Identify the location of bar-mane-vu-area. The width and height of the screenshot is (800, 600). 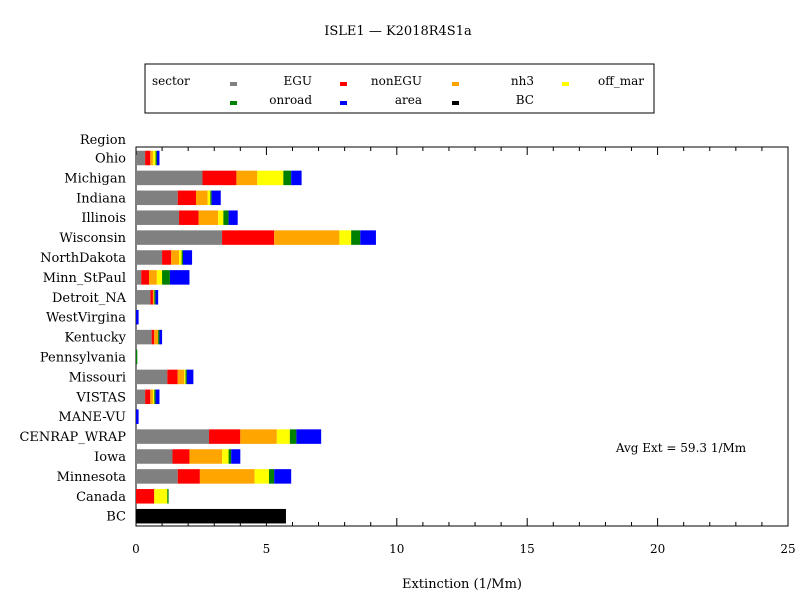
(137, 416).